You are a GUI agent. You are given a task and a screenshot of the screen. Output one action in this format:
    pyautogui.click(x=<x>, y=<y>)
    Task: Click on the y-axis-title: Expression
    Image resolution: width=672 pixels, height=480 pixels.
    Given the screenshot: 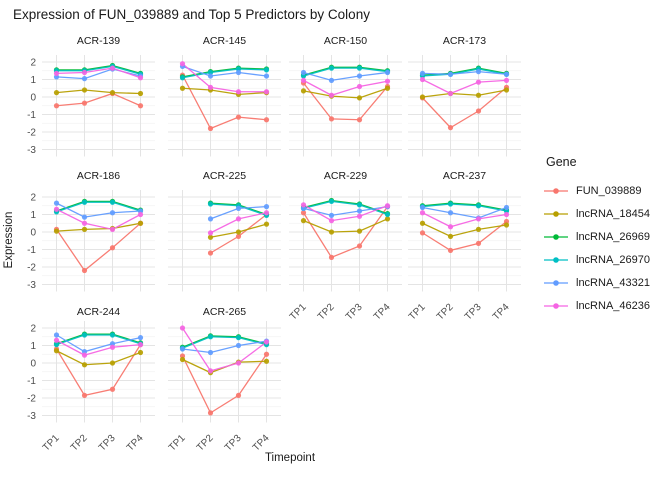 What is the action you would take?
    pyautogui.click(x=9, y=240)
    